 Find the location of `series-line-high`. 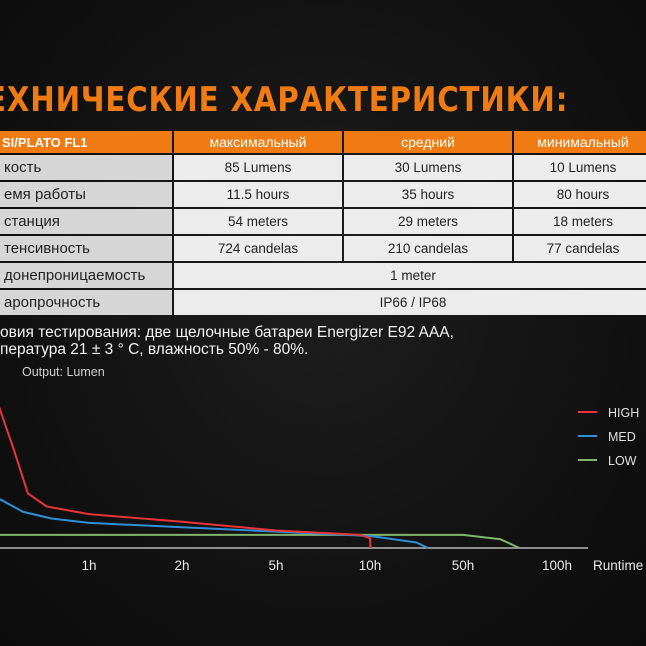

series-line-high is located at coordinates (186, 477).